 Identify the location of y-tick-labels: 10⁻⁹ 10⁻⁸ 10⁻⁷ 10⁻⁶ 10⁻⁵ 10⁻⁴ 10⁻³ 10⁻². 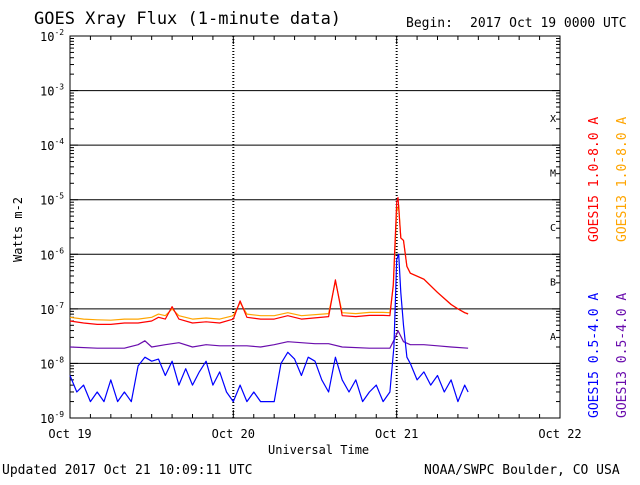
(52, 227).